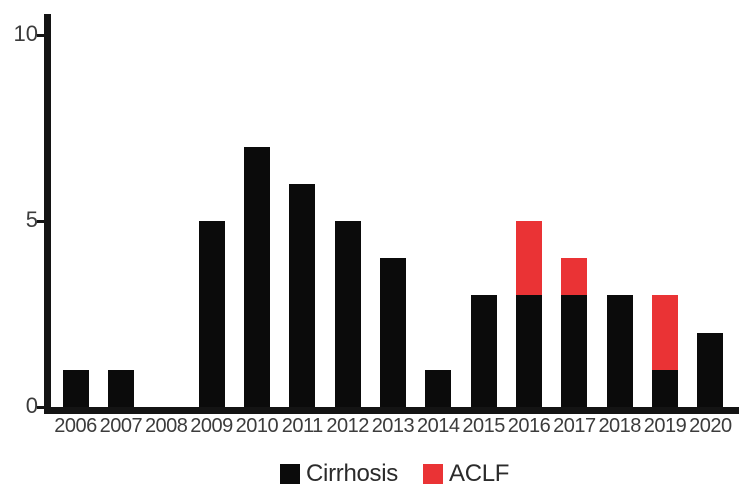  I want to click on x-tick-label-2007: 2007, so click(121, 426).